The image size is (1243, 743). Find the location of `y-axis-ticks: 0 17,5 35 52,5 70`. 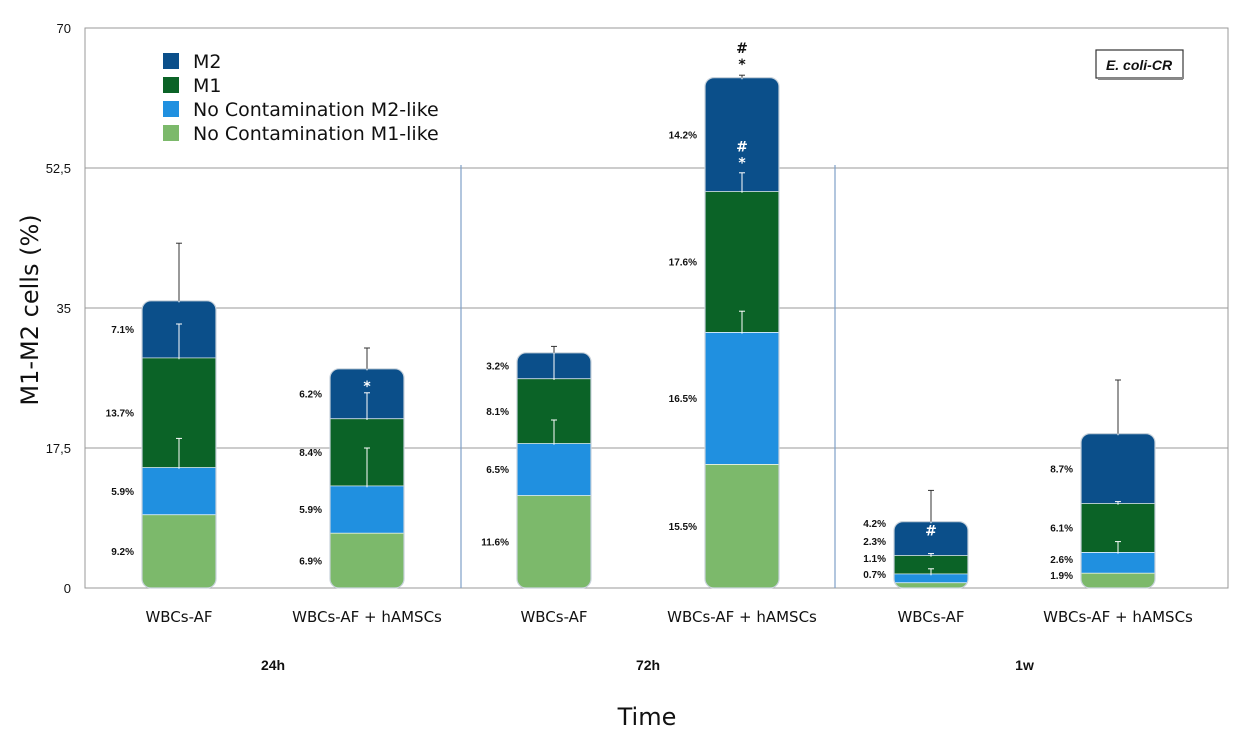

y-axis-ticks: 0 17,5 35 52,5 70 is located at coordinates (58, 308).